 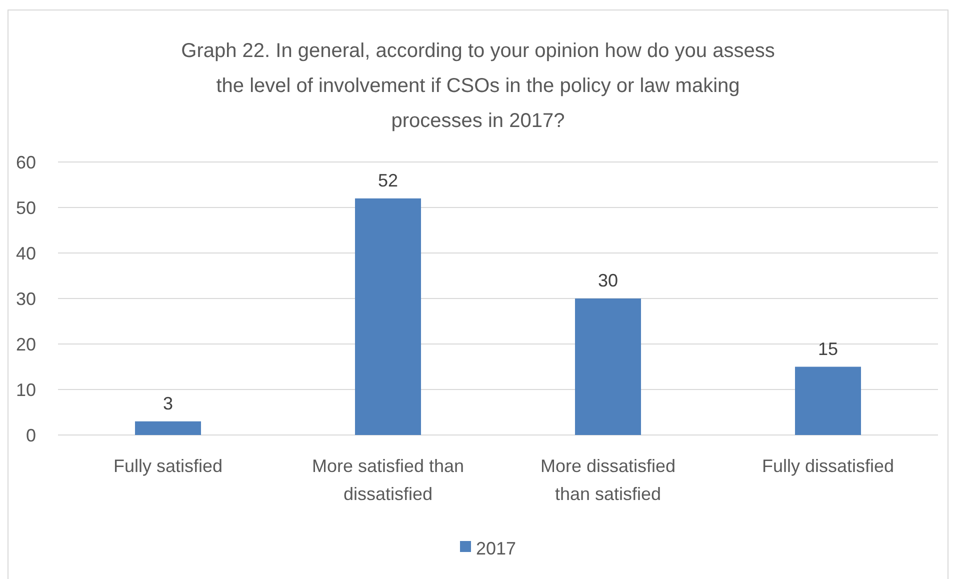 I want to click on y-tick-label: 50, so click(x=26, y=208).